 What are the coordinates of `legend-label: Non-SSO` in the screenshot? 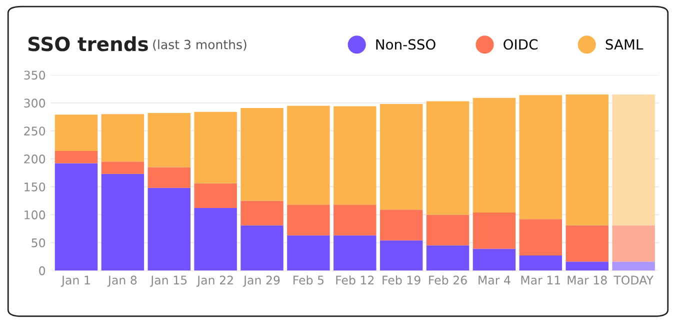 It's located at (406, 44).